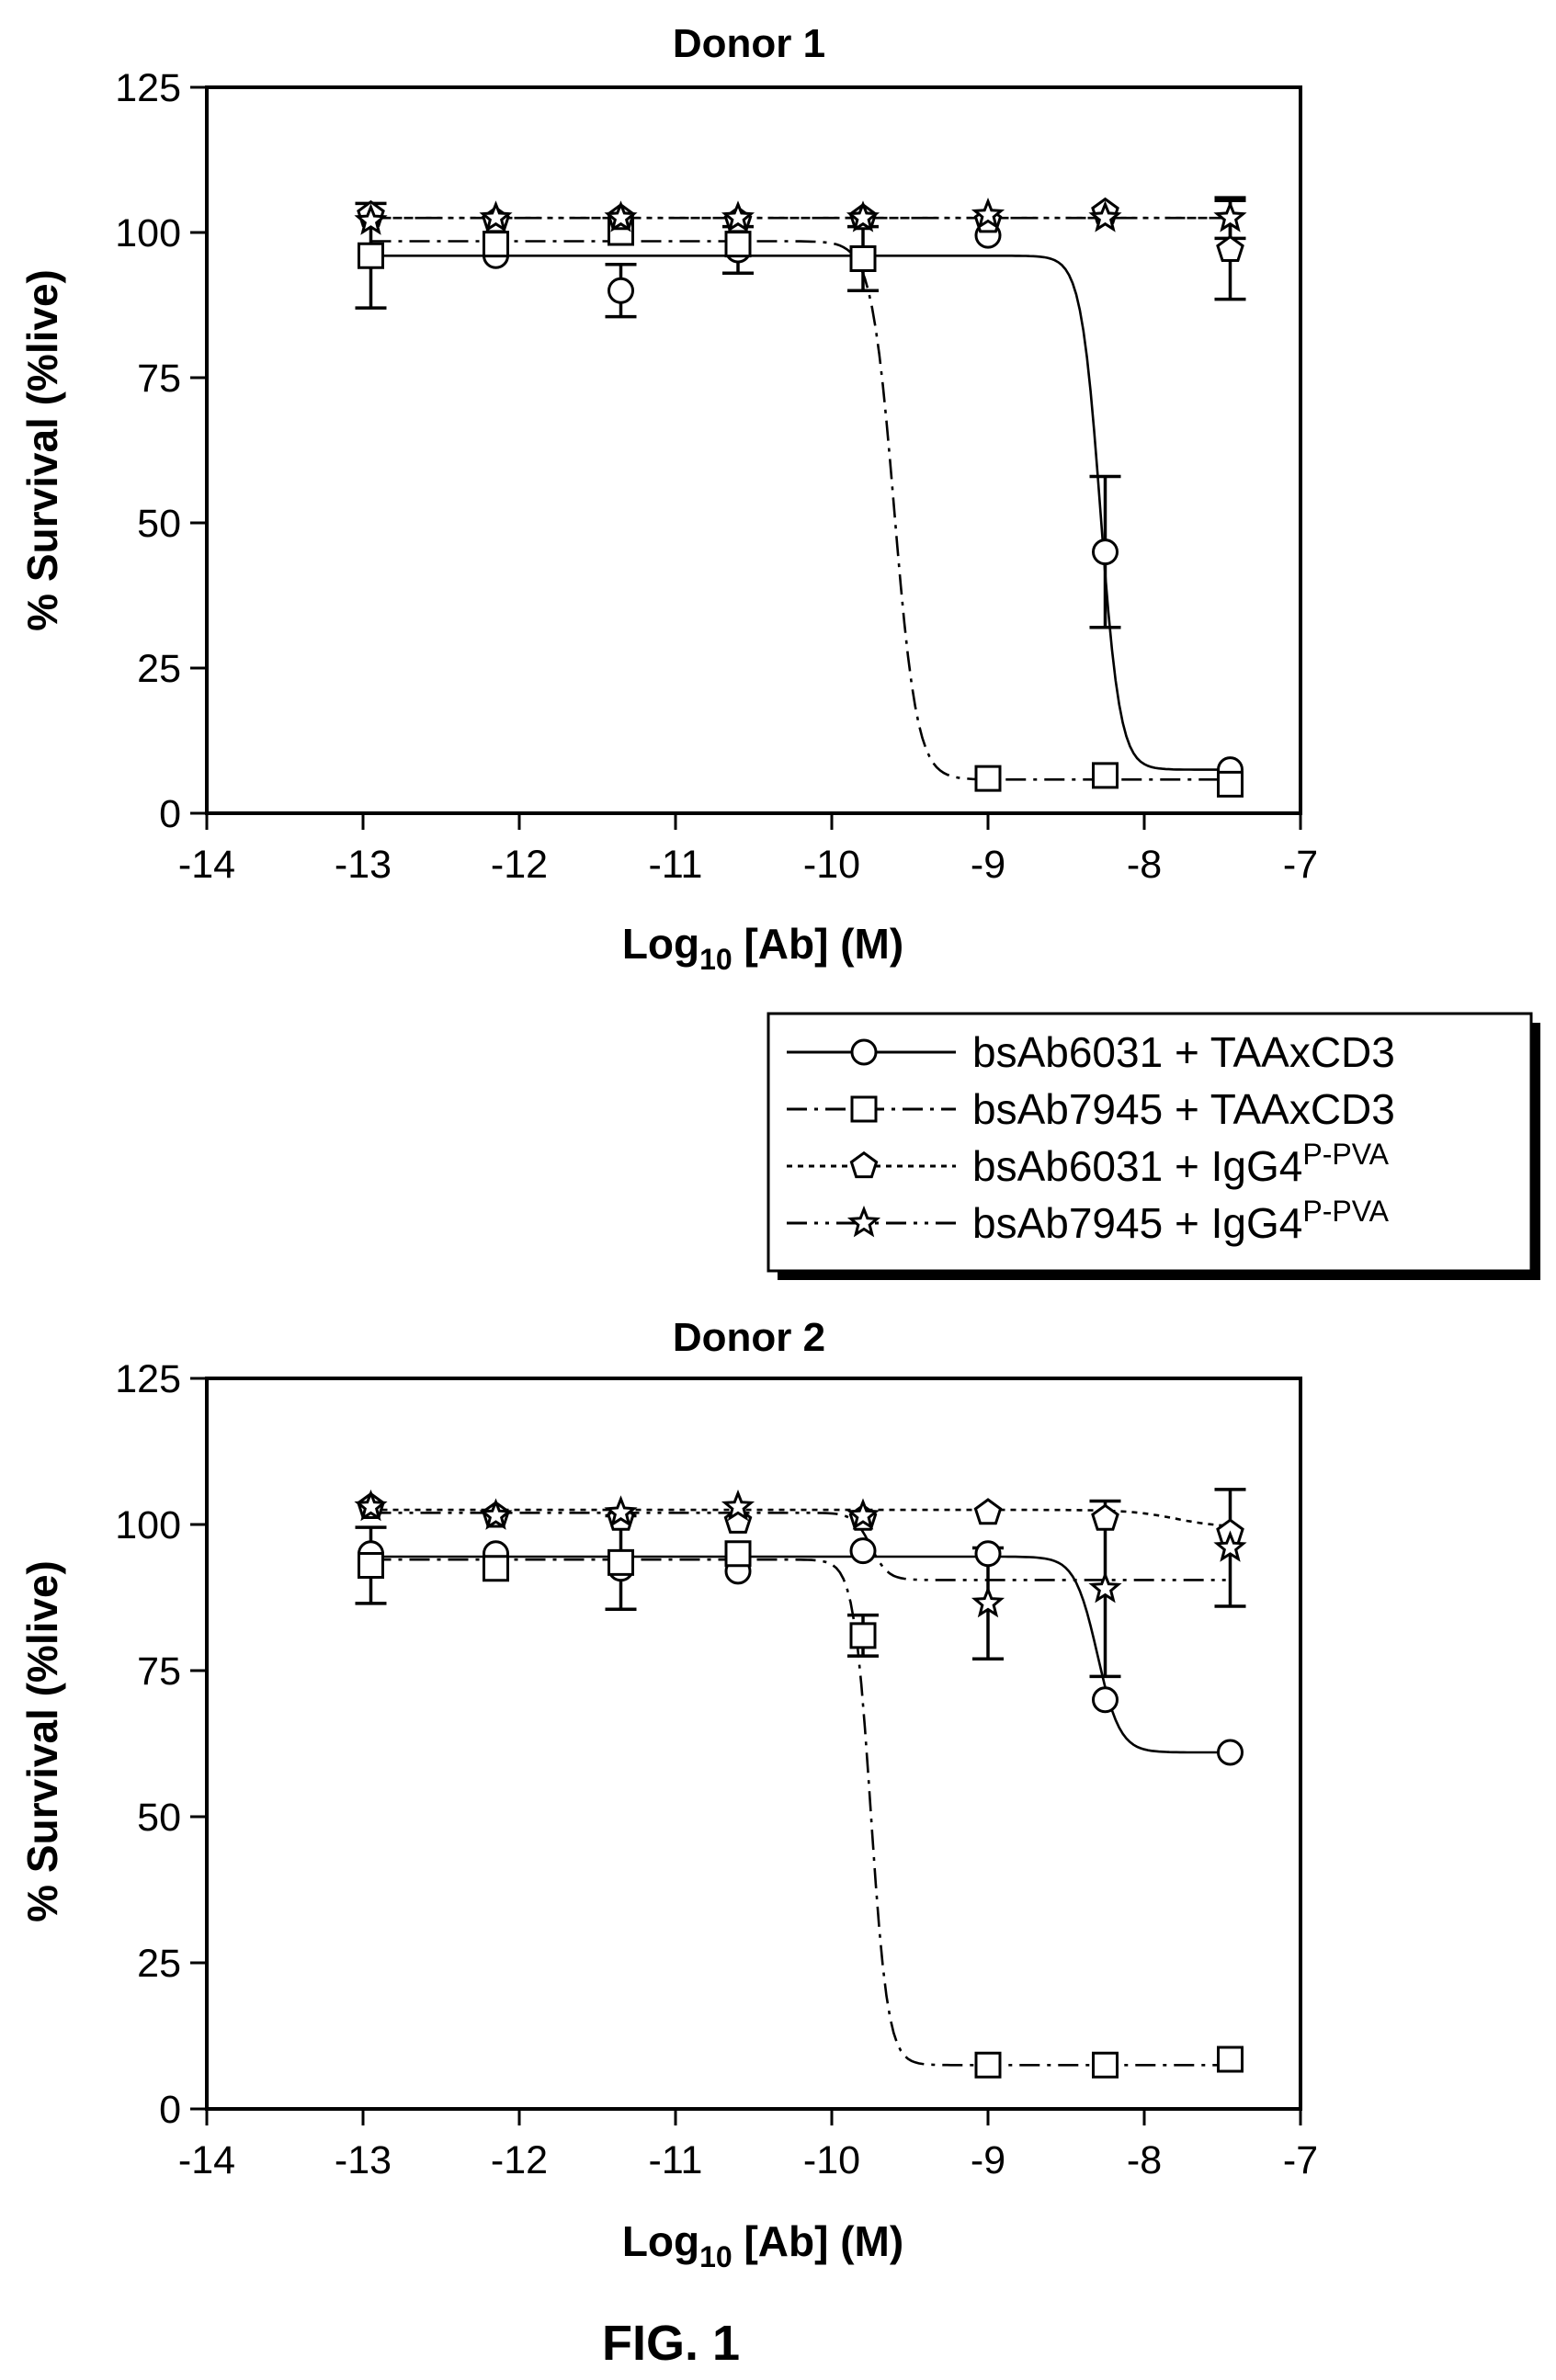 The height and width of the screenshot is (2380, 1556). What do you see at coordinates (864, 1164) in the screenshot?
I see `legend-marker-pentagon` at bounding box center [864, 1164].